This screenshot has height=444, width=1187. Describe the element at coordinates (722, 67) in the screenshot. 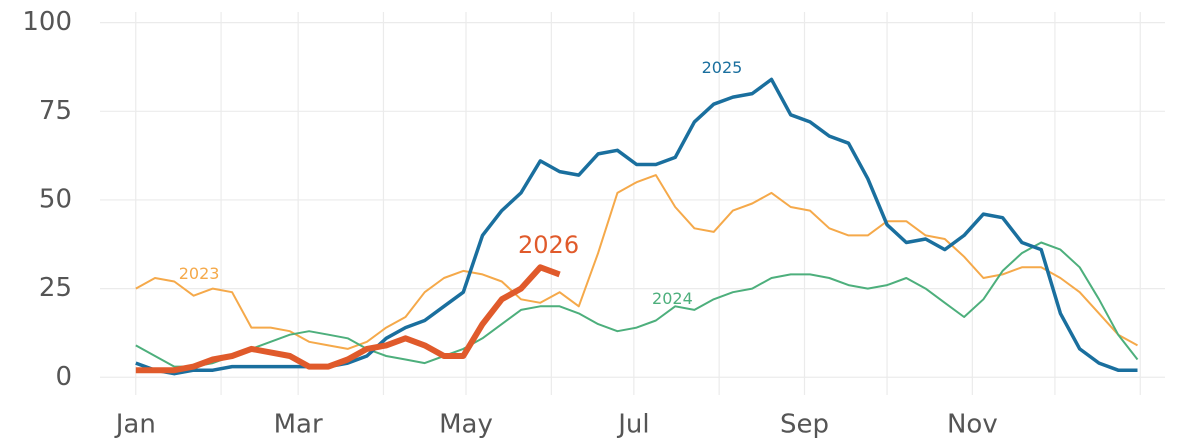

I see `series-label: 2025` at that location.